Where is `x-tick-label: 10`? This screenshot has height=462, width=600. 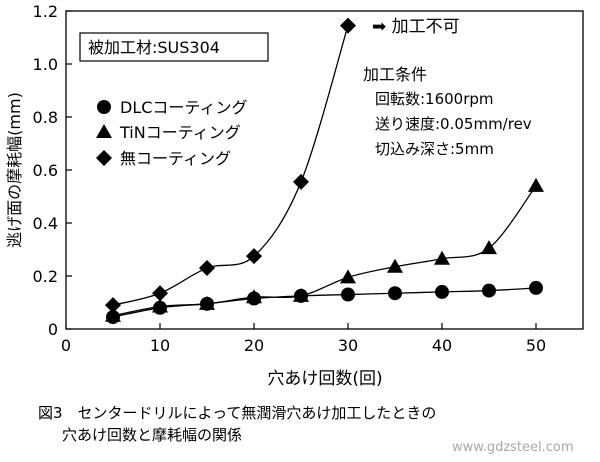 x-tick-label: 10 is located at coordinates (160, 345).